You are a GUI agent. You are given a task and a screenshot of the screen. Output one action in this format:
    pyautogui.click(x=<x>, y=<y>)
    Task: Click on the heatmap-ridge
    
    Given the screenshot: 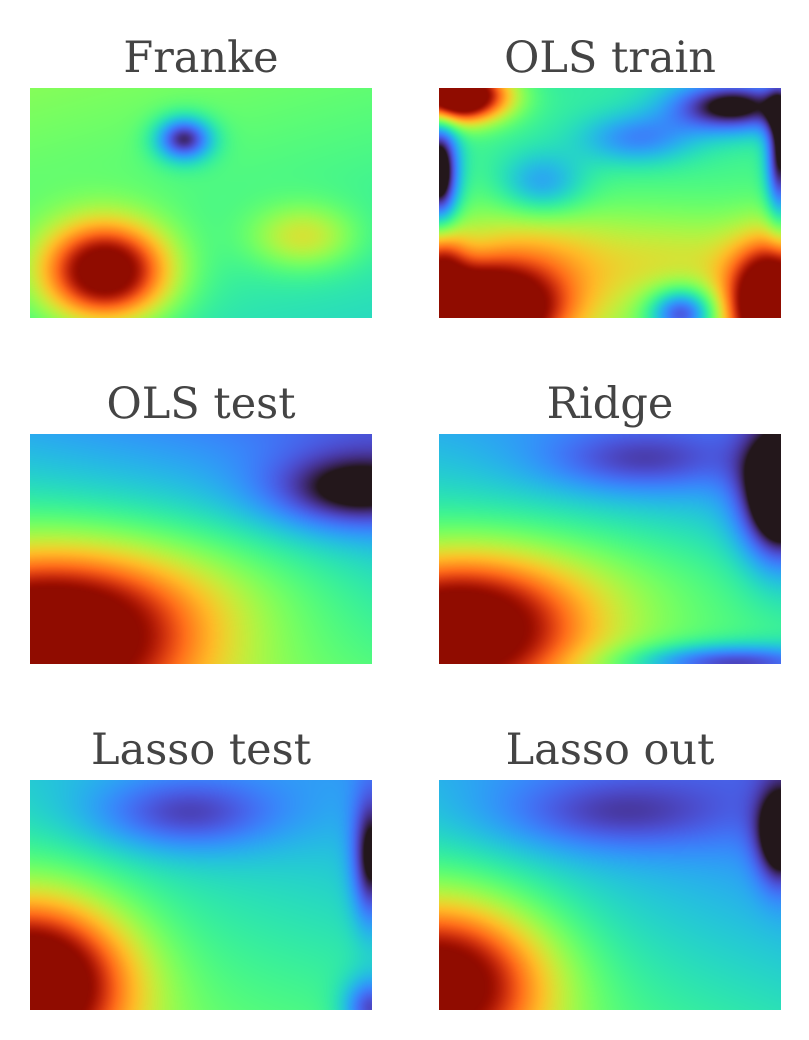 What is the action you would take?
    pyautogui.click(x=610, y=549)
    